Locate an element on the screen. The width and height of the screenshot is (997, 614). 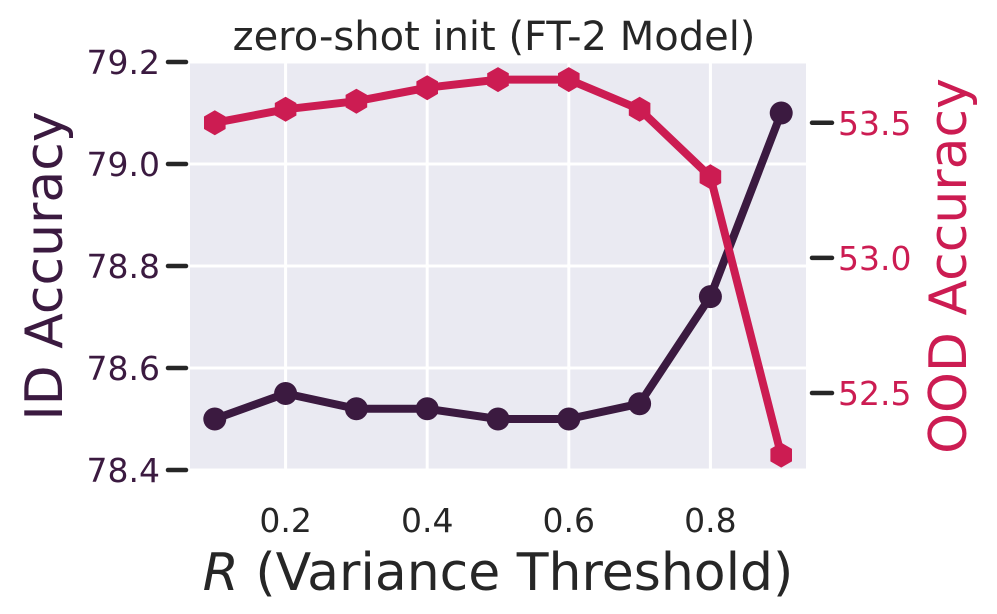
left-y-tick-label: 78.4 is located at coordinates (123, 470).